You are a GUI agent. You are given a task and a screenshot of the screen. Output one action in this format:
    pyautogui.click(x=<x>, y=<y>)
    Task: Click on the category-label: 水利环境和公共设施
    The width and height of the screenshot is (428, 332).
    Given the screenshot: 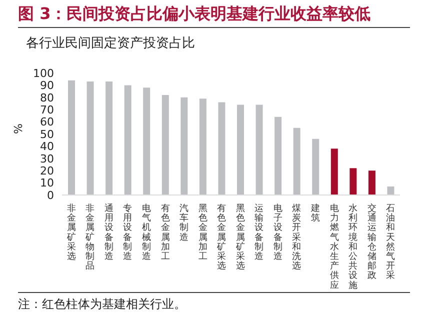 What is the action you would take?
    pyautogui.click(x=353, y=247)
    